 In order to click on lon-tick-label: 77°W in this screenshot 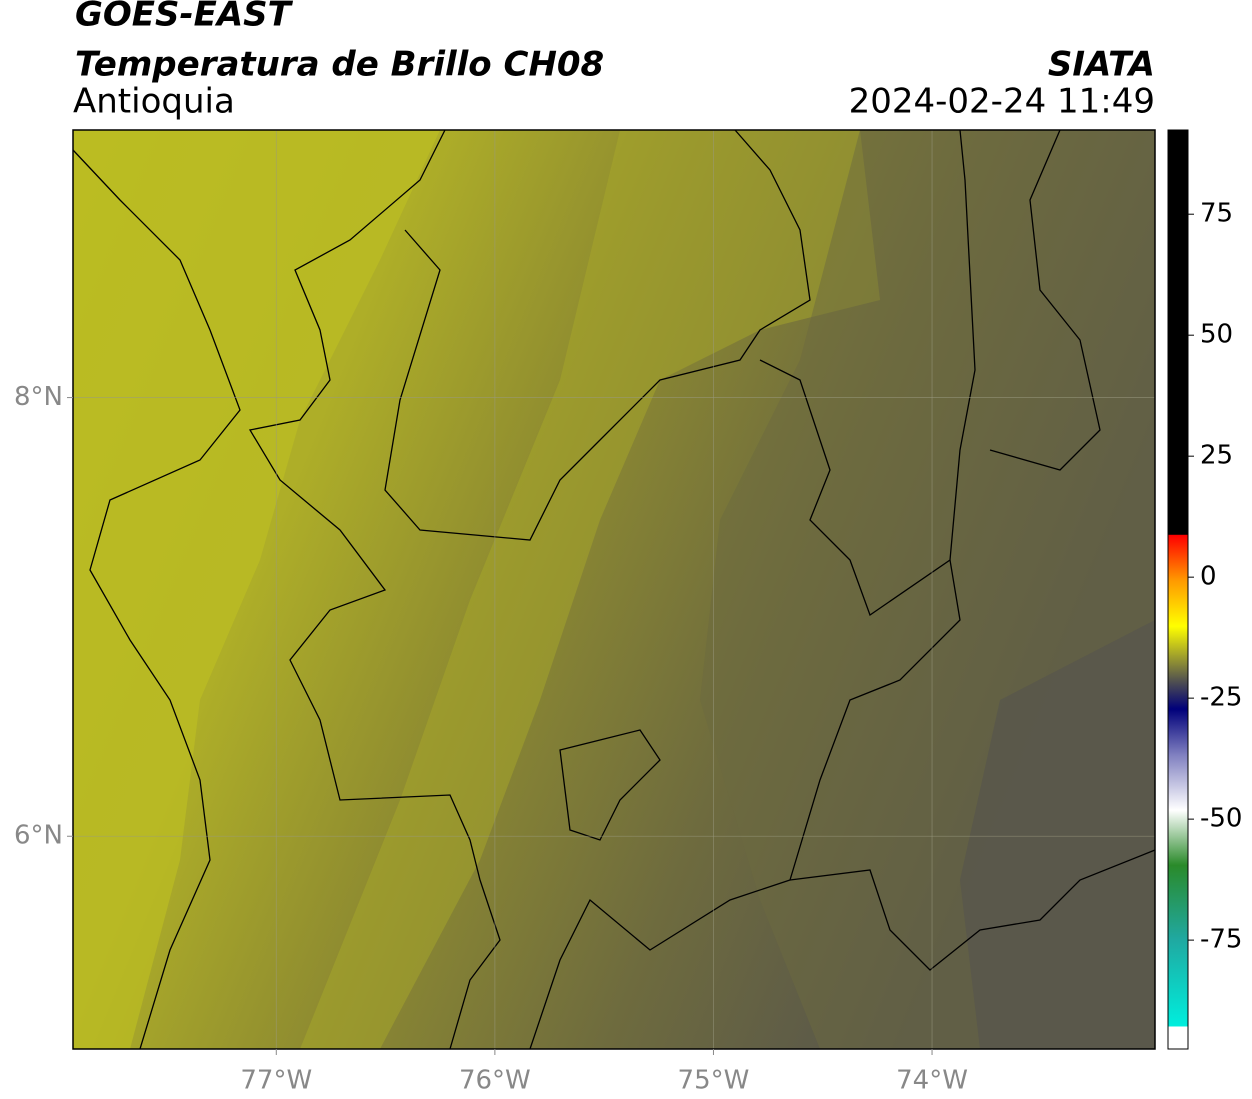, I will do `click(276, 1081)`.